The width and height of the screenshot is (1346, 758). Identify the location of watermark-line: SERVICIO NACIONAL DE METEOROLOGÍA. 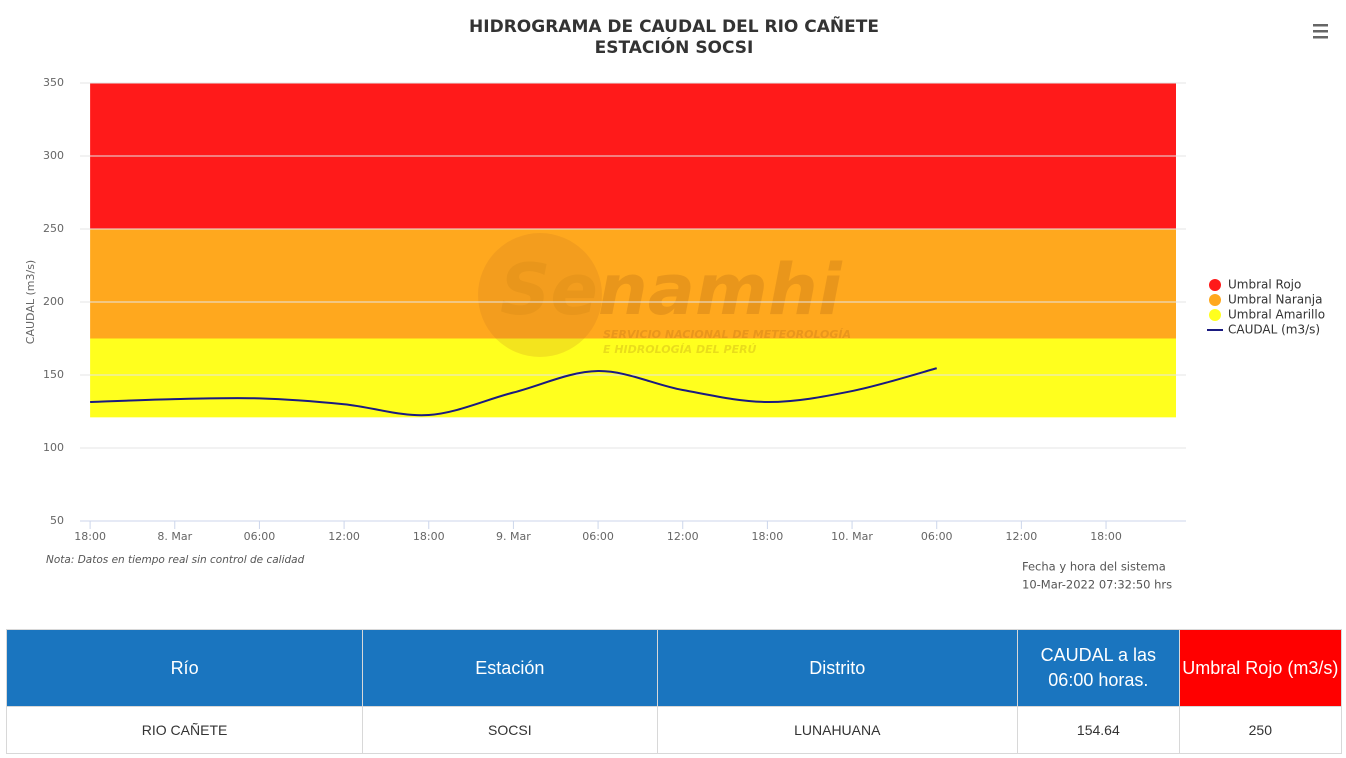
(727, 334).